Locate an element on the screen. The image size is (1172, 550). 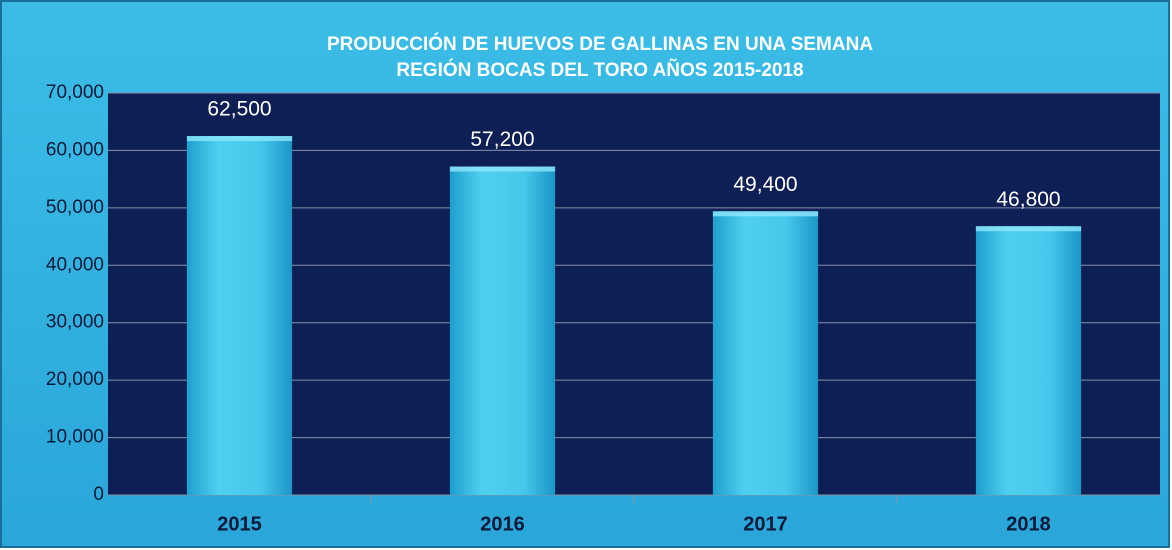
y-tick-label: 0 is located at coordinates (98, 494).